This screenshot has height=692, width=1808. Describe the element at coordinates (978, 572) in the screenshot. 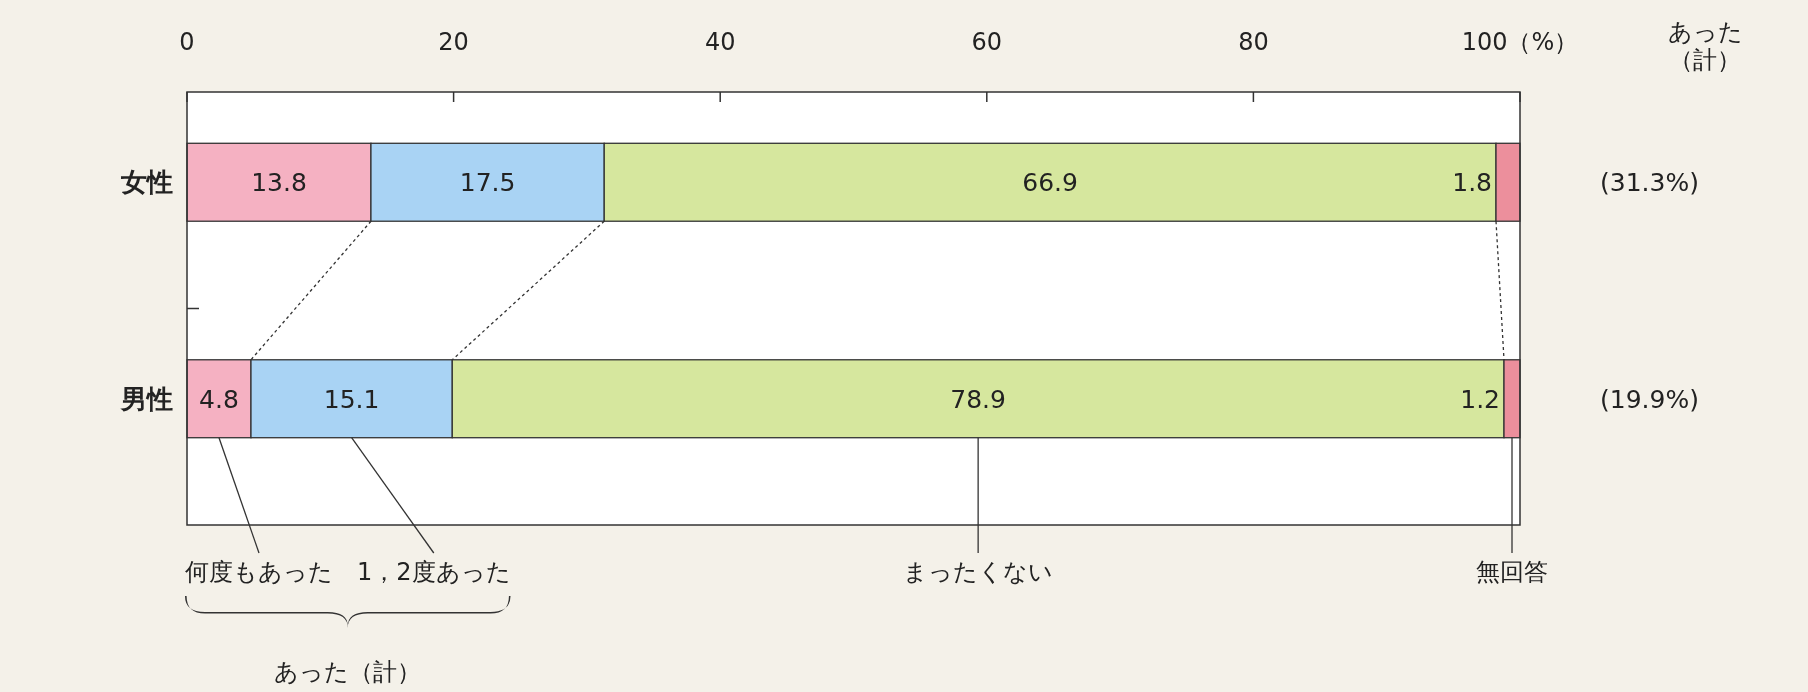

I see `text: まったくない` at that location.